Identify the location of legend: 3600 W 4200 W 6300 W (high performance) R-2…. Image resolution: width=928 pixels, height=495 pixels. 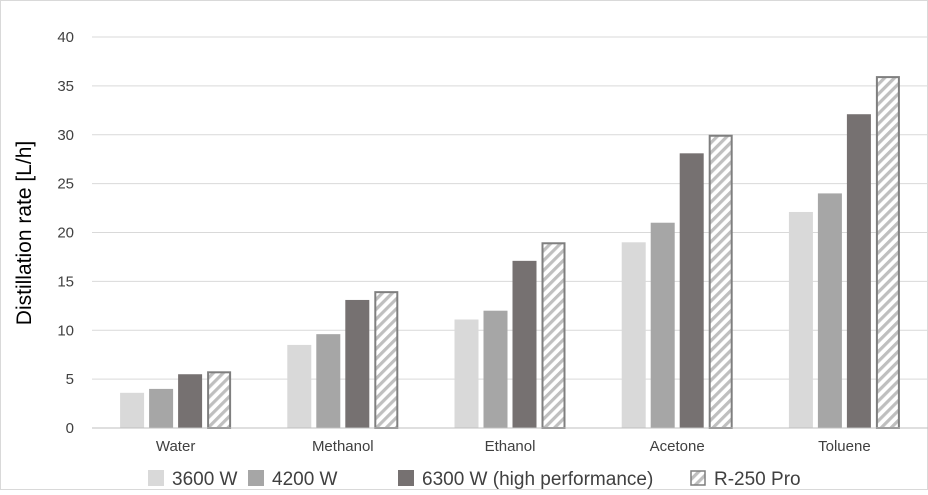
(474, 479).